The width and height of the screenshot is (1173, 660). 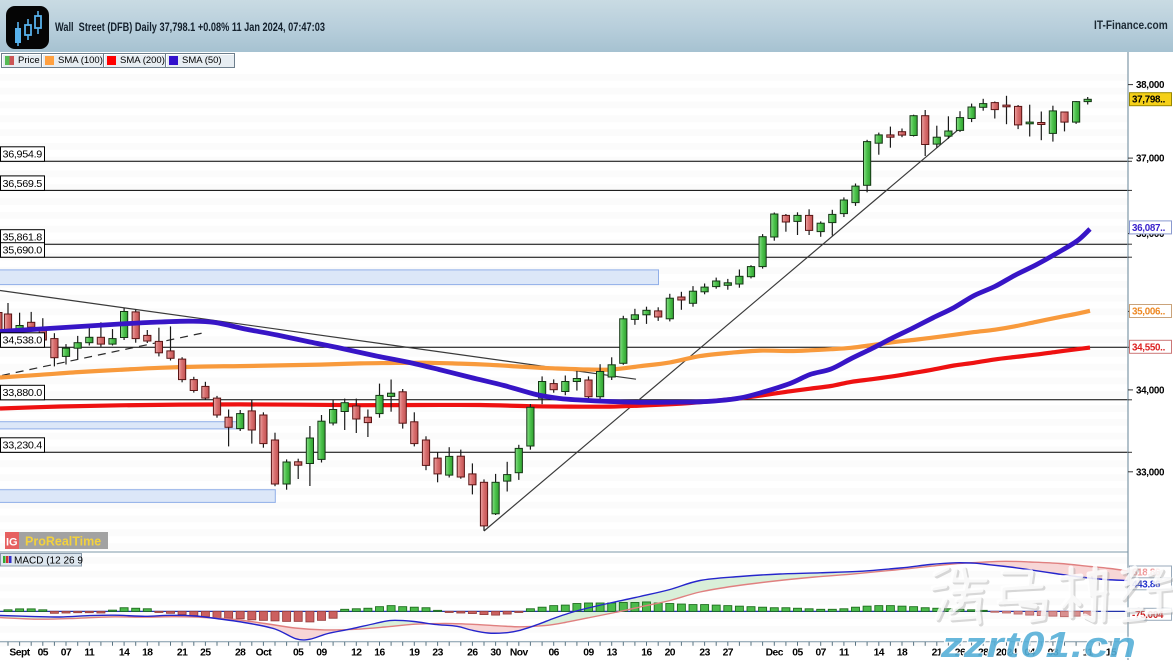 What do you see at coordinates (1150, 85) in the screenshot?
I see `svg-text: 38,000` at bounding box center [1150, 85].